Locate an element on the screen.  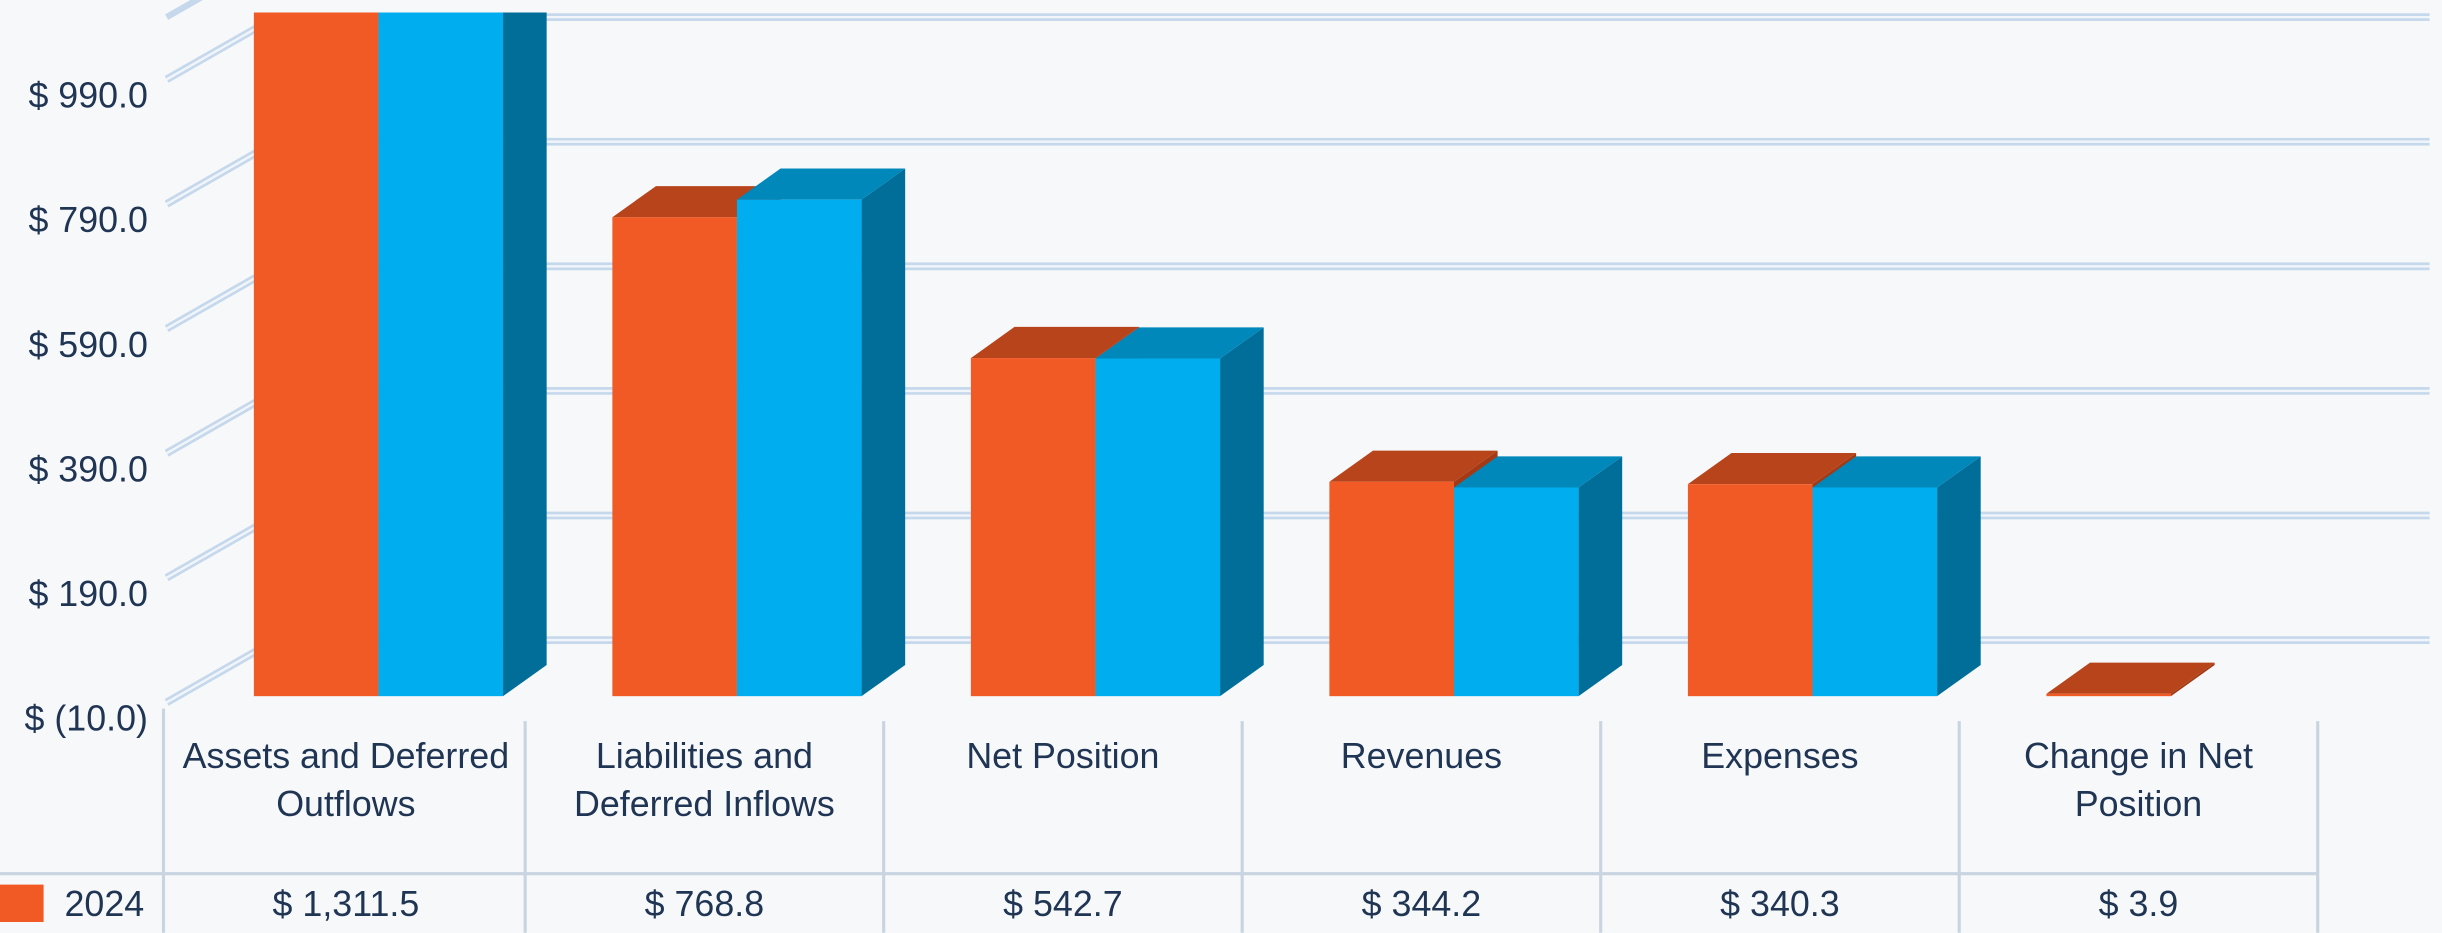
y-tick-label: $ 390.0 is located at coordinates (88, 469).